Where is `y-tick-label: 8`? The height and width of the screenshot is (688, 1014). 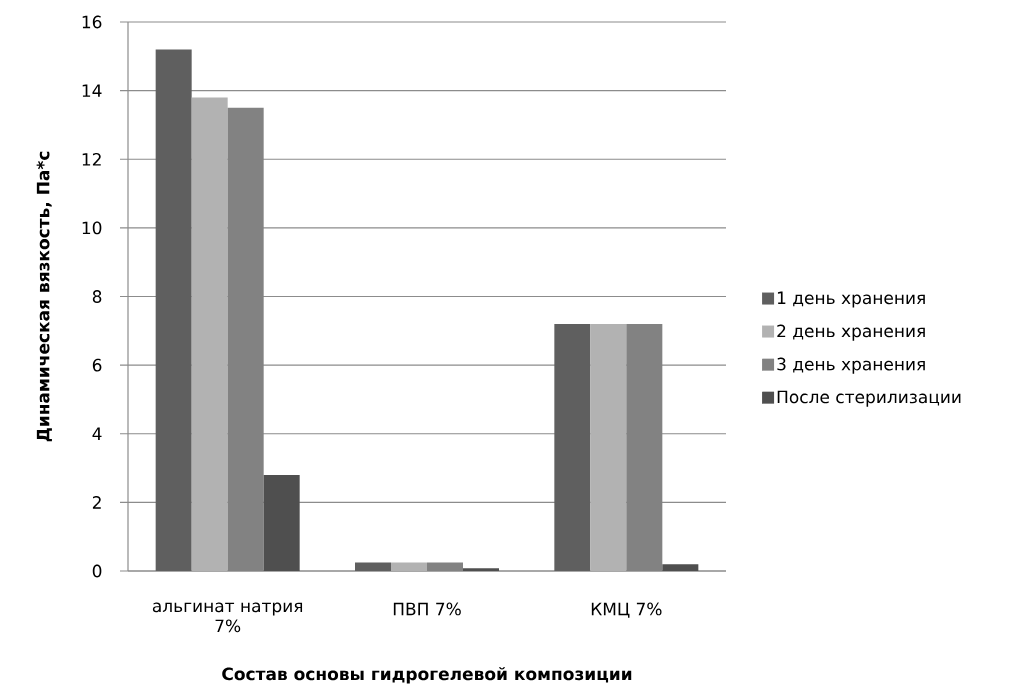
y-tick-label: 8 is located at coordinates (97, 296).